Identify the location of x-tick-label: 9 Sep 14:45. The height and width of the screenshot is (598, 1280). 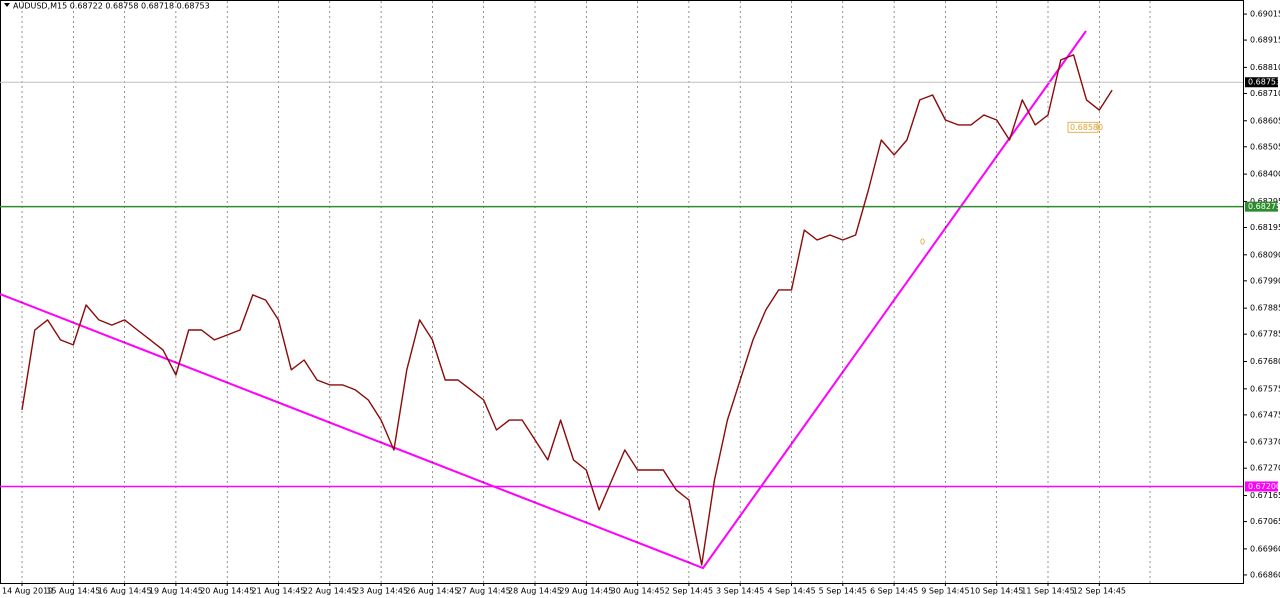
(945, 591).